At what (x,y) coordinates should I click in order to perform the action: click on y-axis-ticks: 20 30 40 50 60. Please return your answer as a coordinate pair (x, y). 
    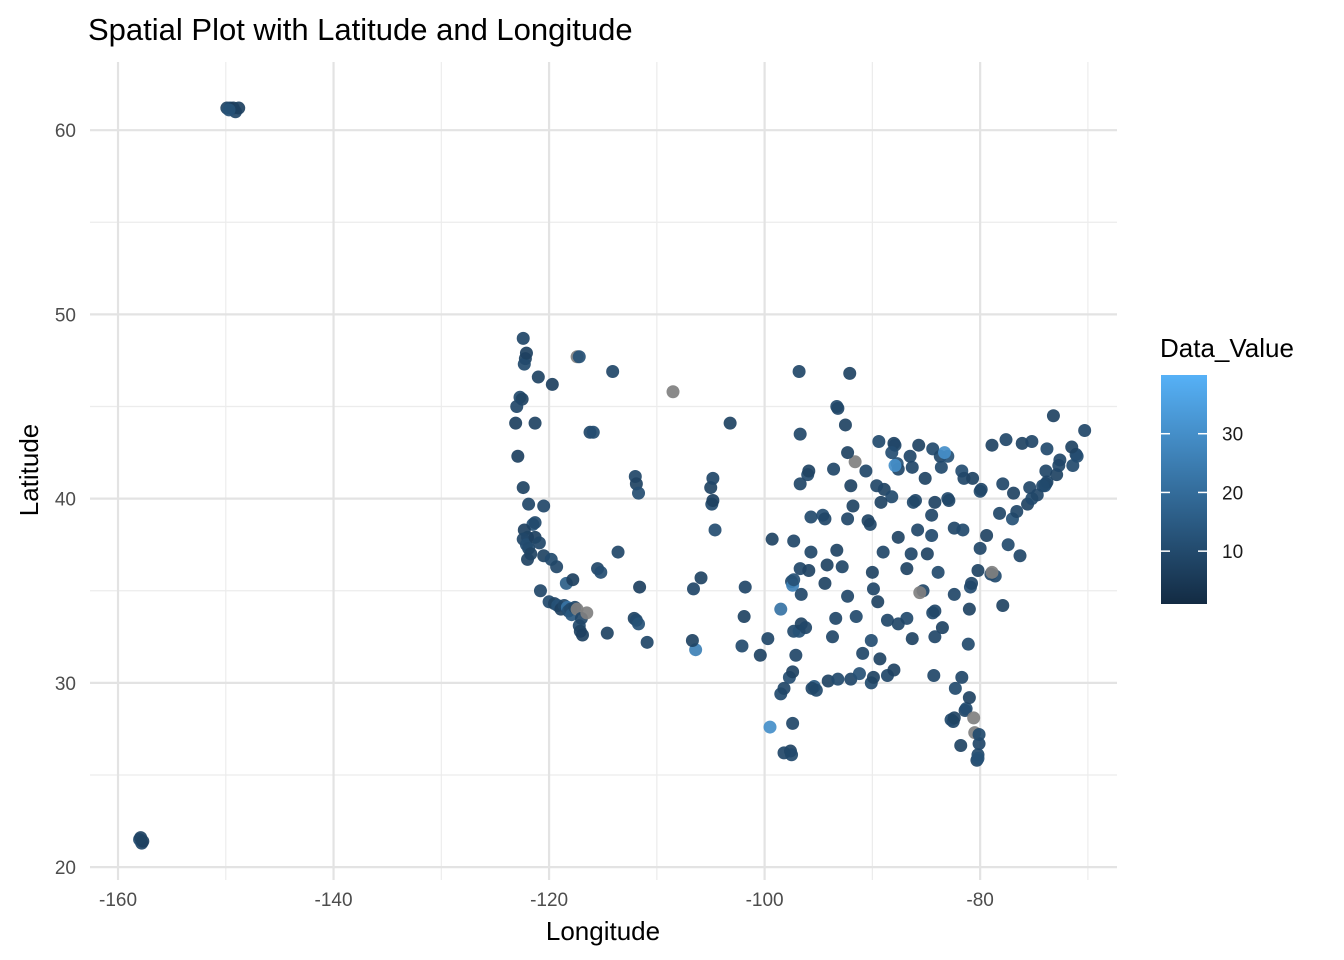
    Looking at the image, I should click on (65, 500).